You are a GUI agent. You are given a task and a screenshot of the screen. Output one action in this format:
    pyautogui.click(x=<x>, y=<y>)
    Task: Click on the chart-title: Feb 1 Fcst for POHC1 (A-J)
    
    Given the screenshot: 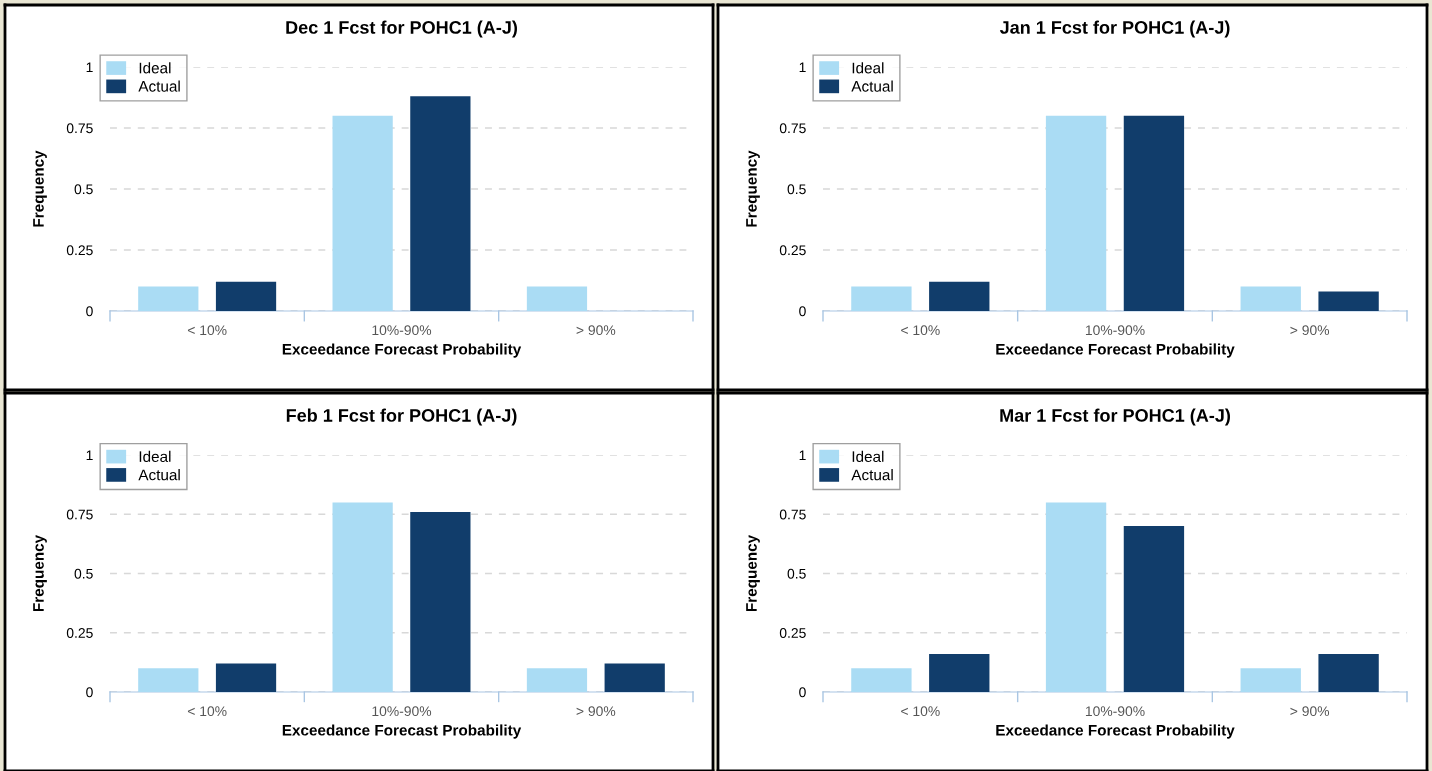 What is the action you would take?
    pyautogui.click(x=401, y=417)
    